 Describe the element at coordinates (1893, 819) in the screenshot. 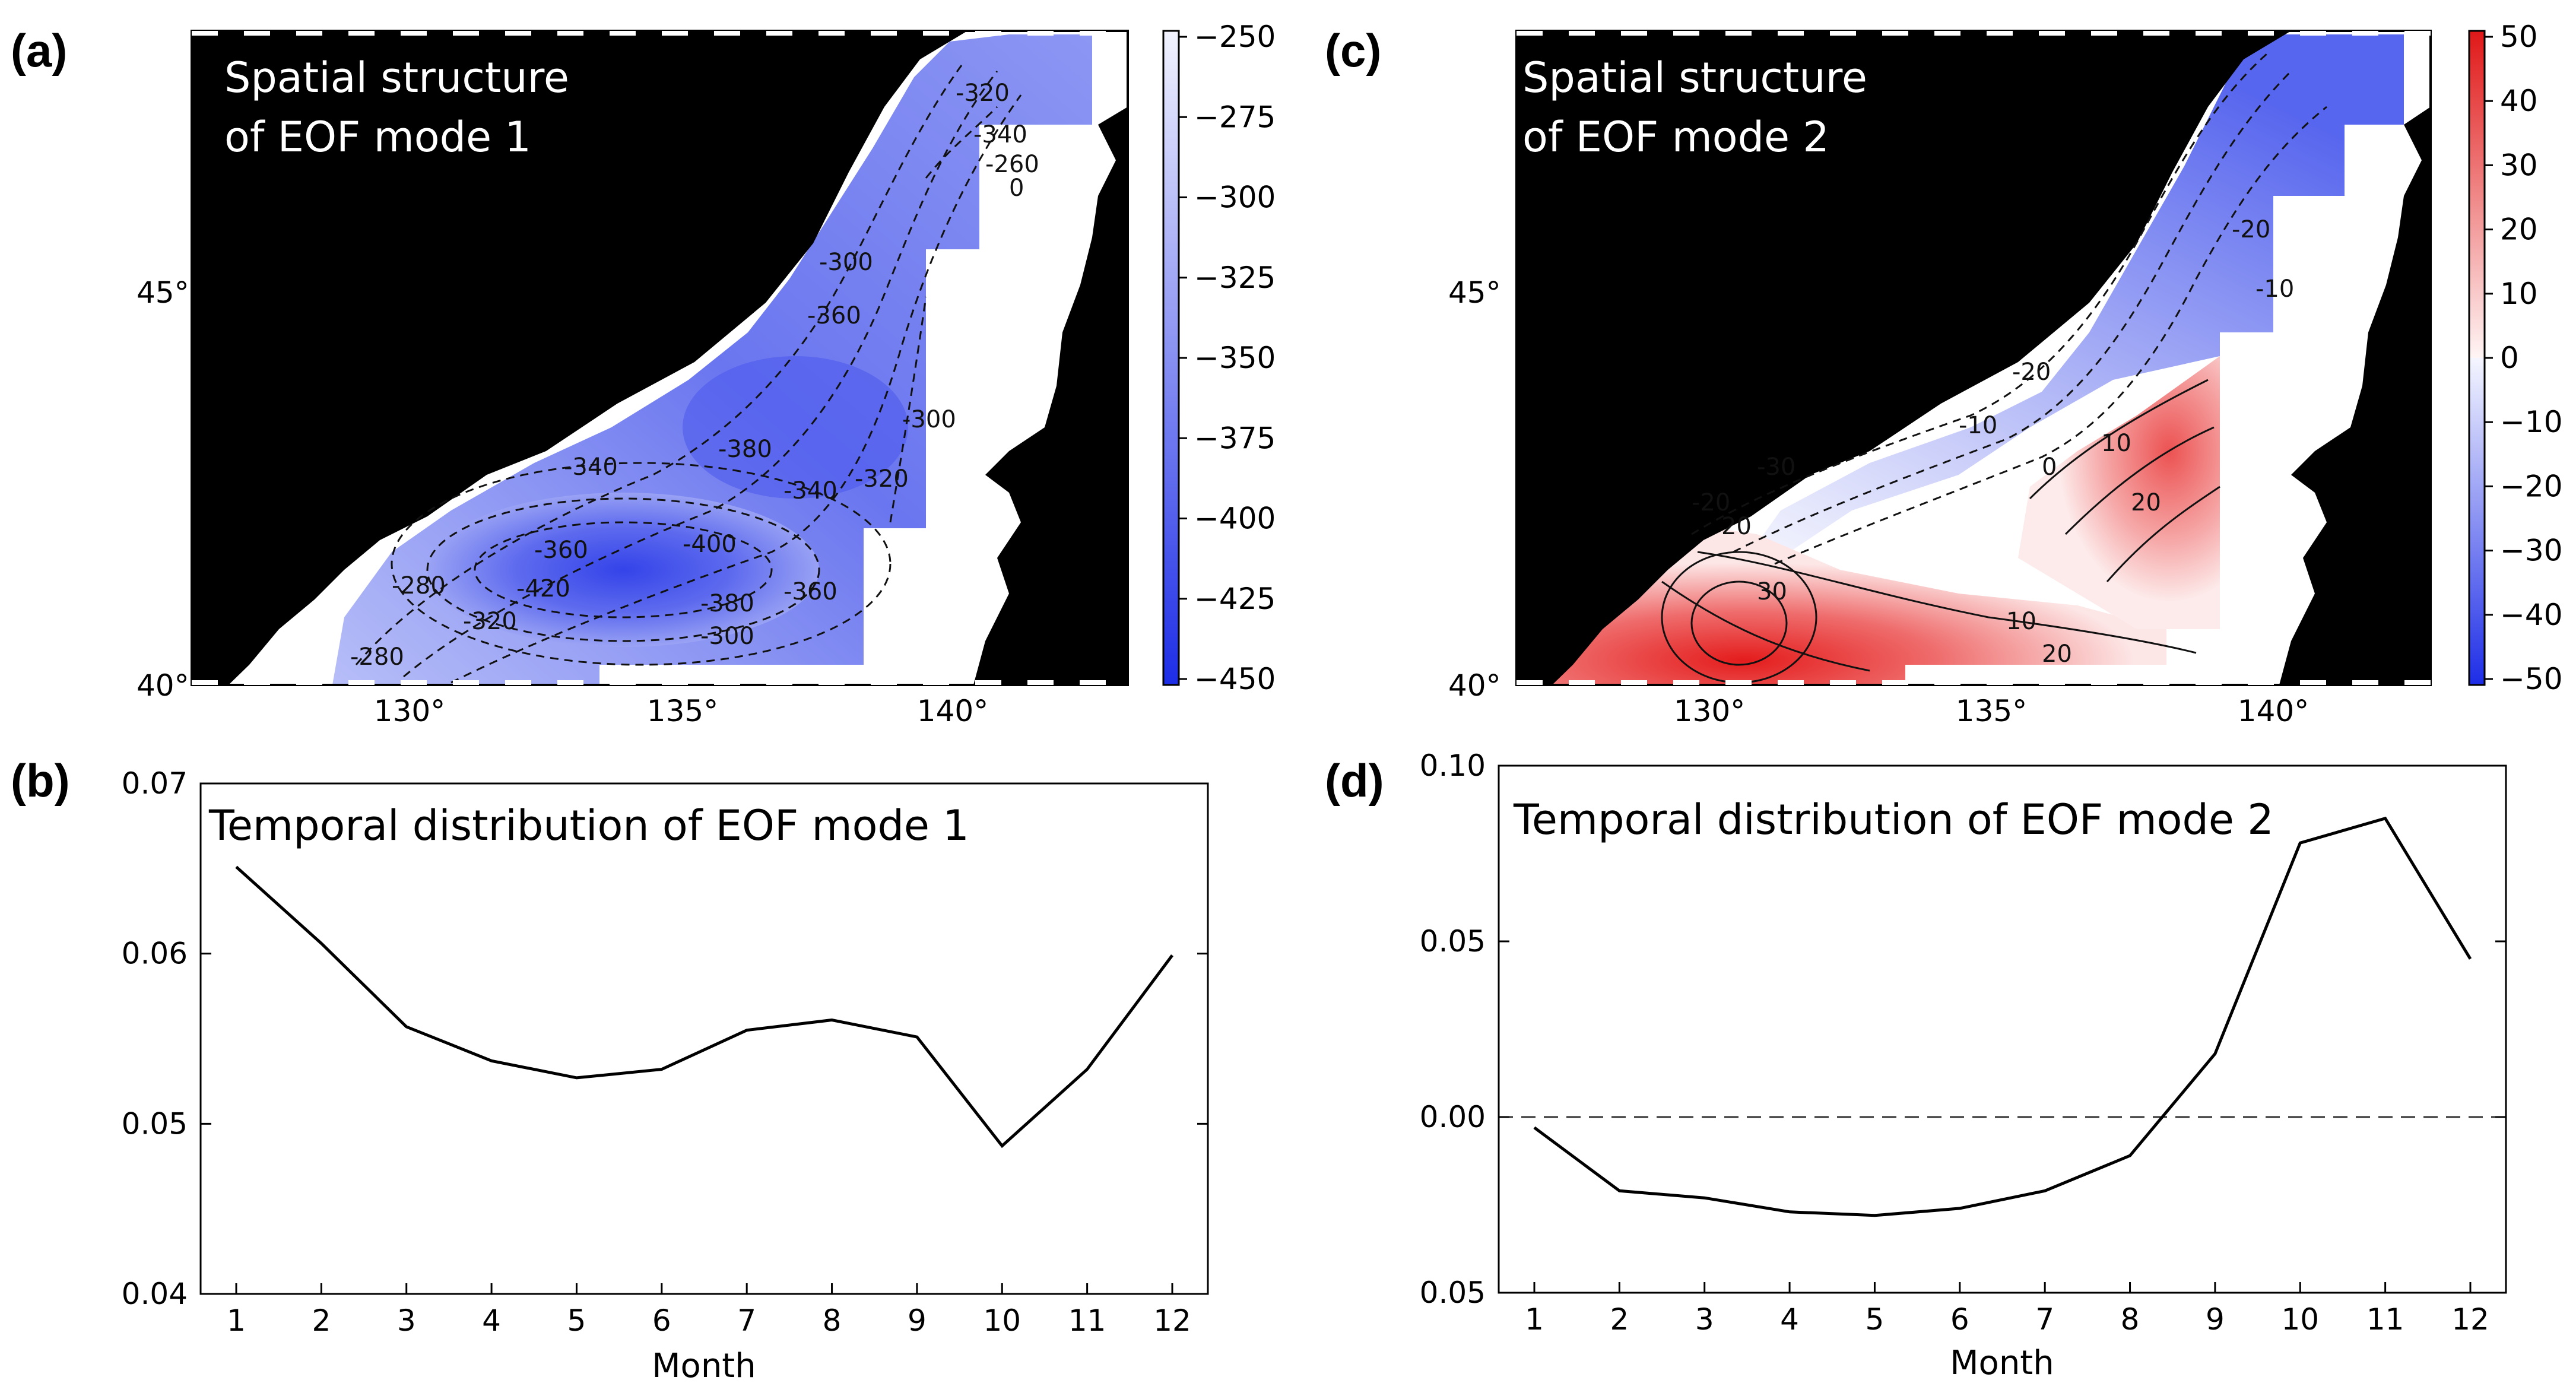

I see `plot-d-title: Temporal distribution of EOF mode 2` at that location.